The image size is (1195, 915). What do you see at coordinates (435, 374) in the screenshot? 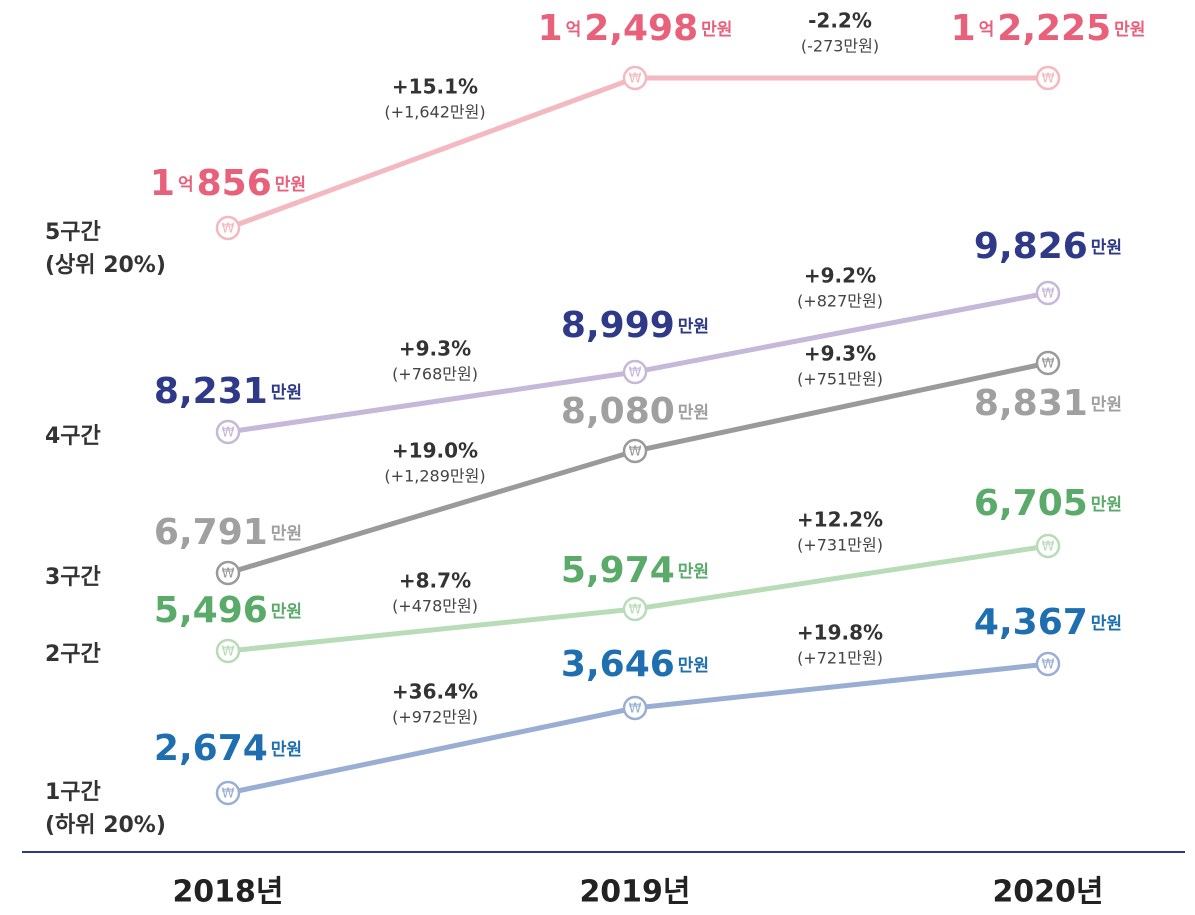
I see `change-amount: (+768만원)` at bounding box center [435, 374].